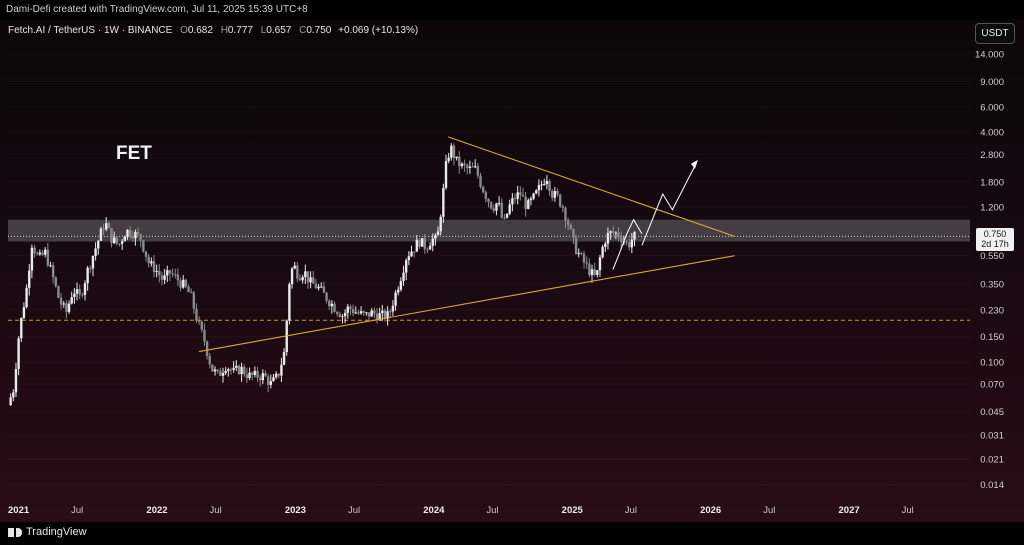  What do you see at coordinates (995, 33) in the screenshot?
I see `currency-button: USDT` at bounding box center [995, 33].